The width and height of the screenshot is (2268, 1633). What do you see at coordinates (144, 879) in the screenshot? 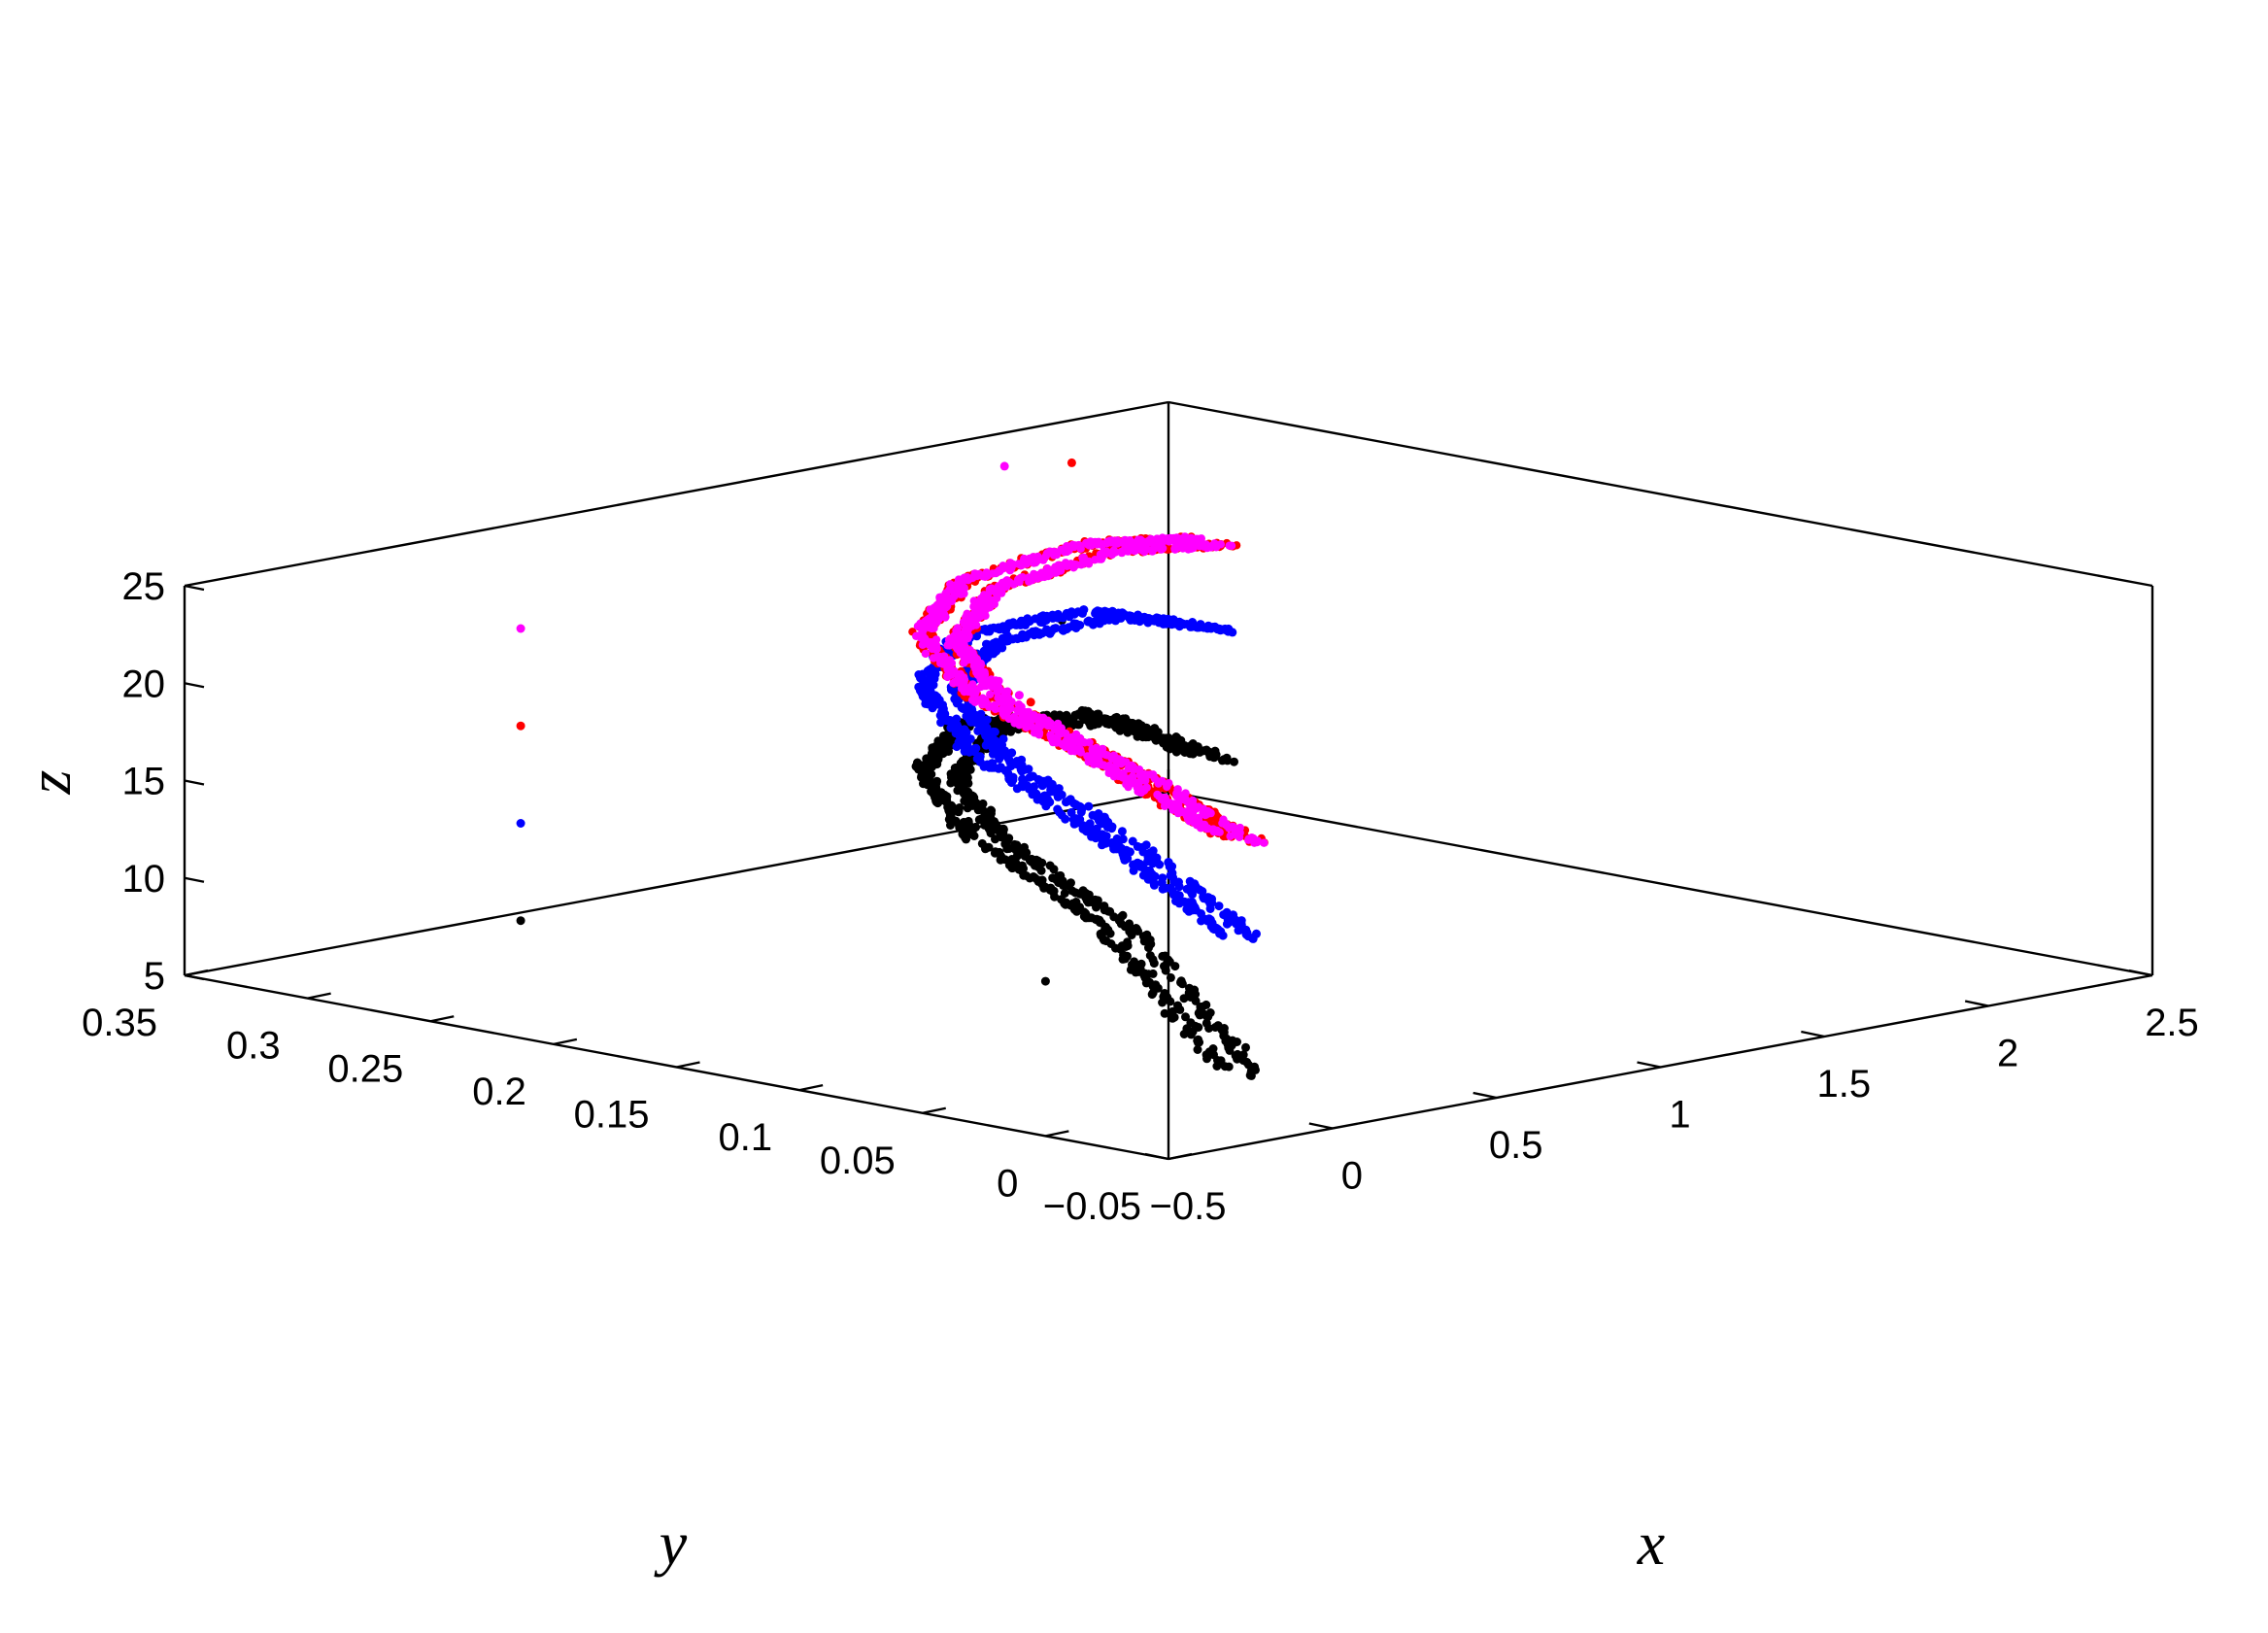
I see `tick-label: 10` at bounding box center [144, 879].